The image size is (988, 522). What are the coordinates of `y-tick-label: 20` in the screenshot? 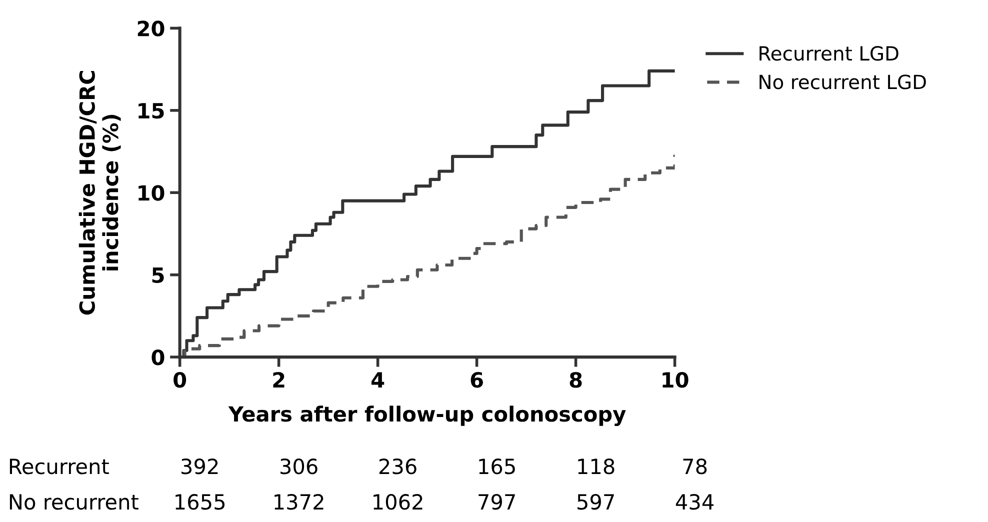 It's located at (151, 28).